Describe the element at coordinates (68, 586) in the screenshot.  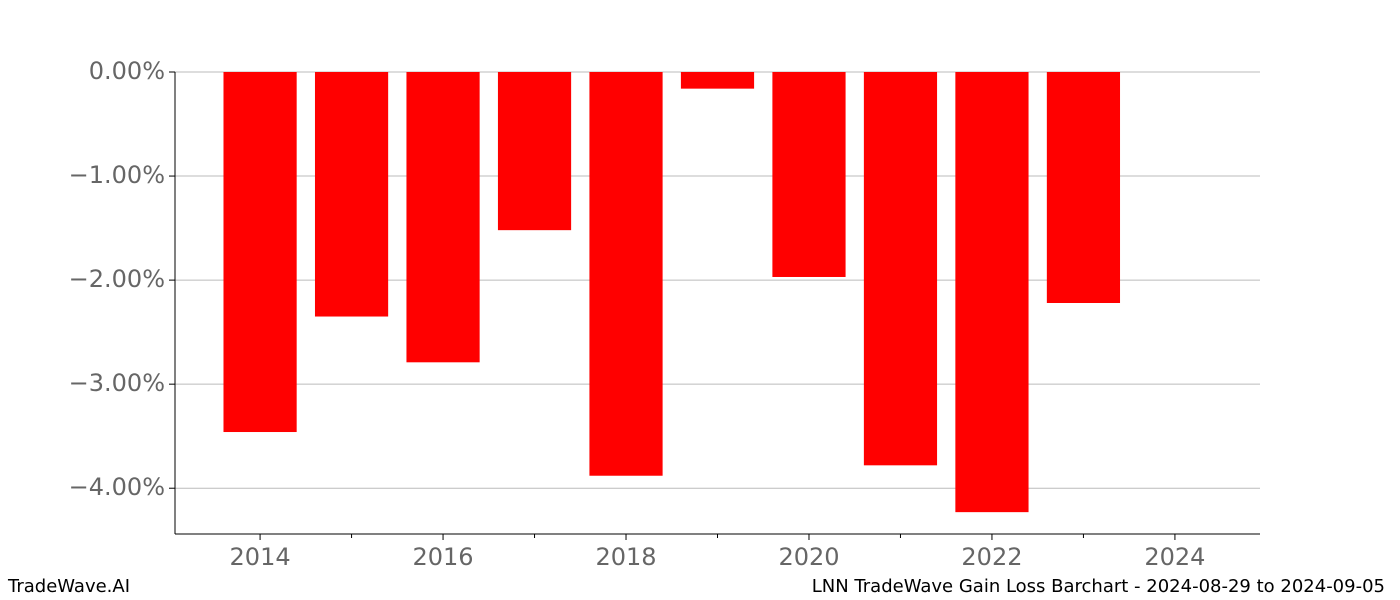
I see `brand: TradeWave.AI` at that location.